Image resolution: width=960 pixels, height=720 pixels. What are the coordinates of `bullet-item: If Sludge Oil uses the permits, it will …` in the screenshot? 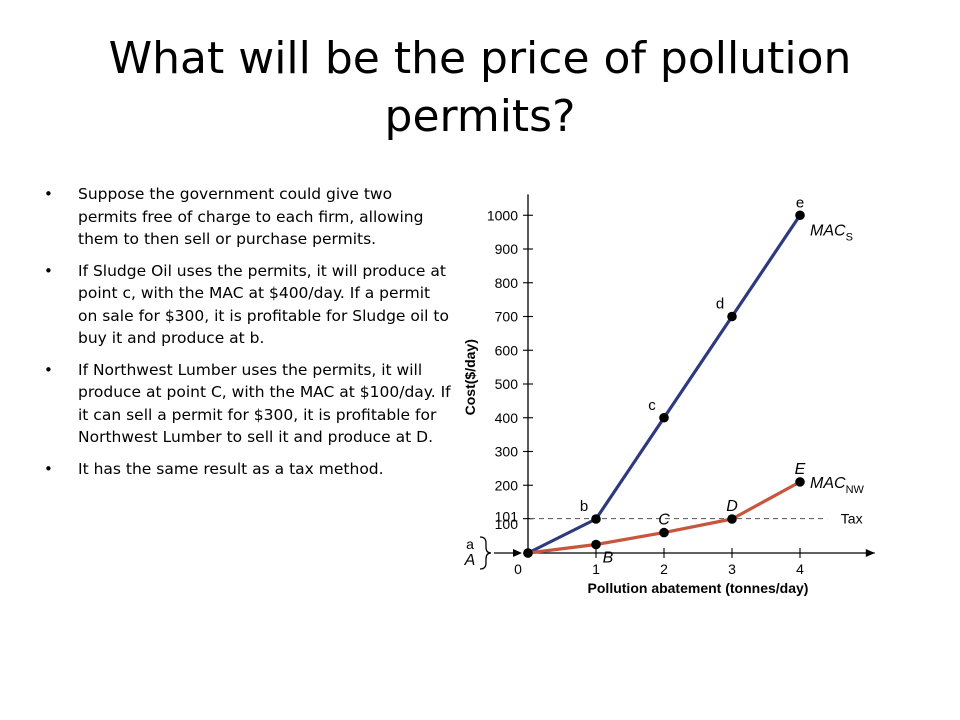 It's located at (249, 305).